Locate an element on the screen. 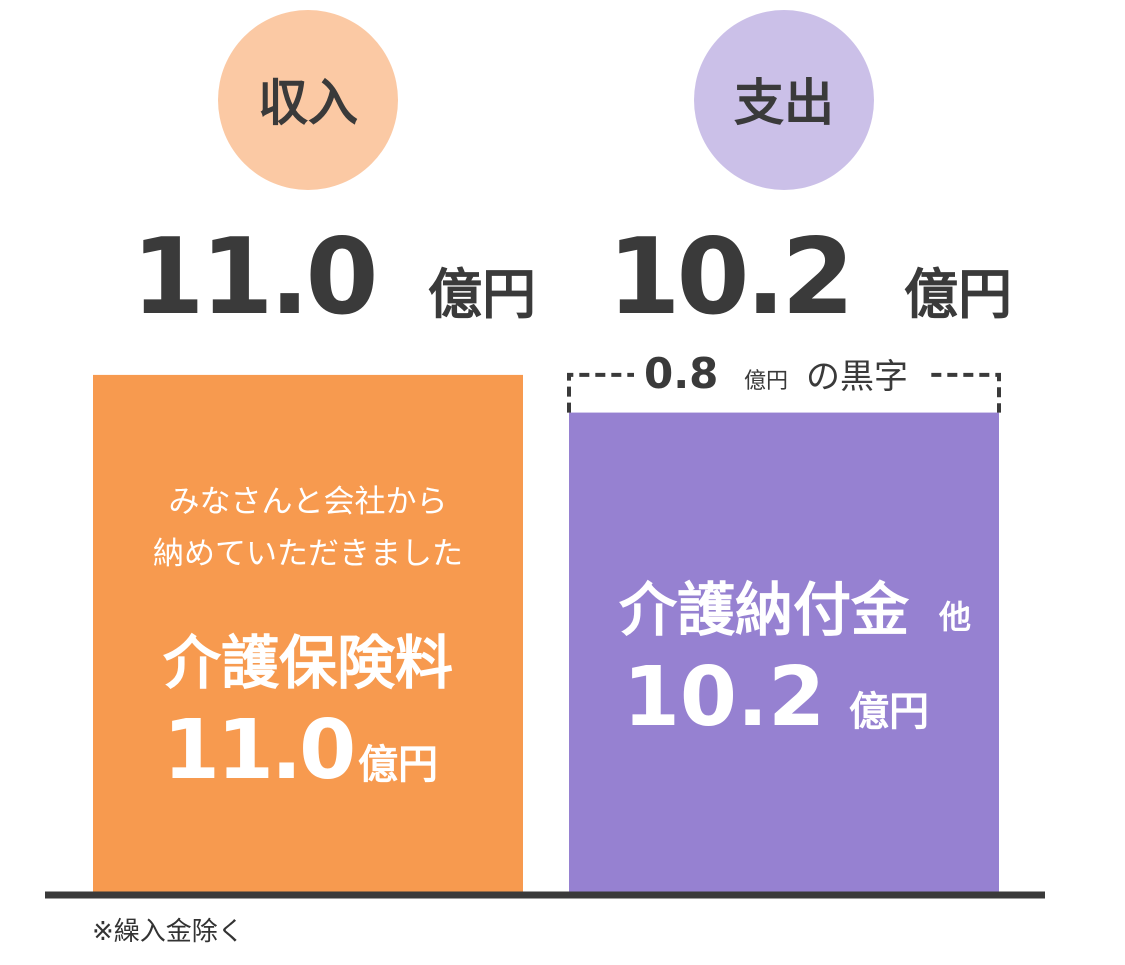 The image size is (1125, 965). surplus-value: 0.8 is located at coordinates (681, 373).